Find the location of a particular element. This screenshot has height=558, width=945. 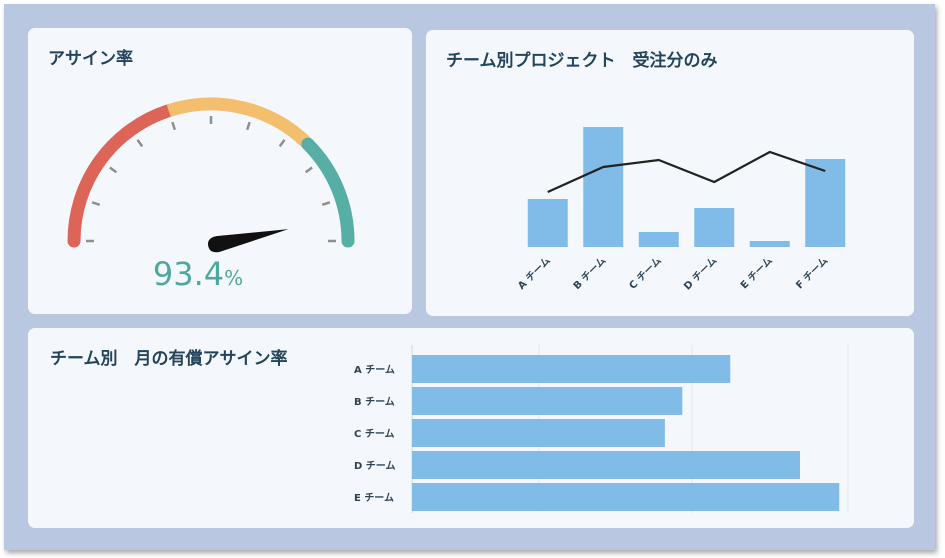

team-y-tick-label: B チーム is located at coordinates (374, 402).